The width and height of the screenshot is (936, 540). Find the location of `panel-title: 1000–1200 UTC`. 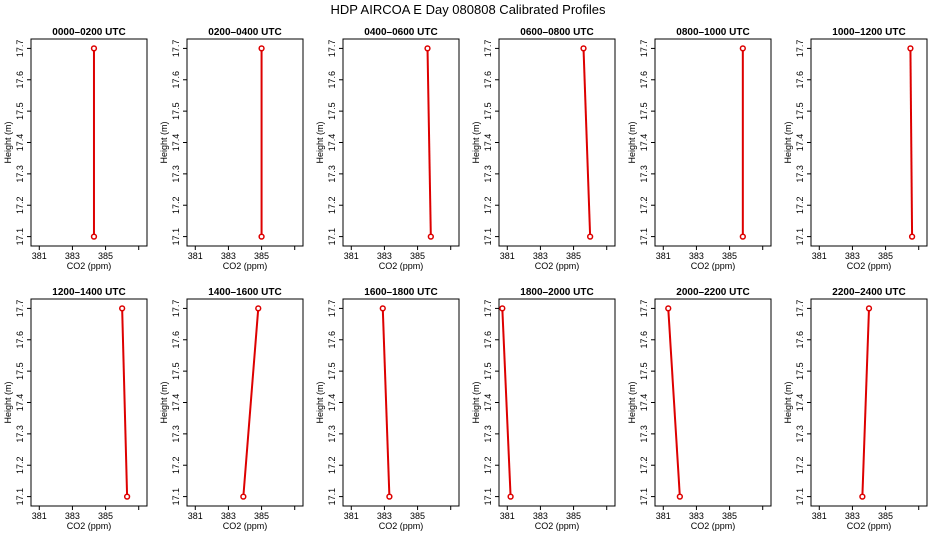

panel-title: 1000–1200 UTC is located at coordinates (868, 32).